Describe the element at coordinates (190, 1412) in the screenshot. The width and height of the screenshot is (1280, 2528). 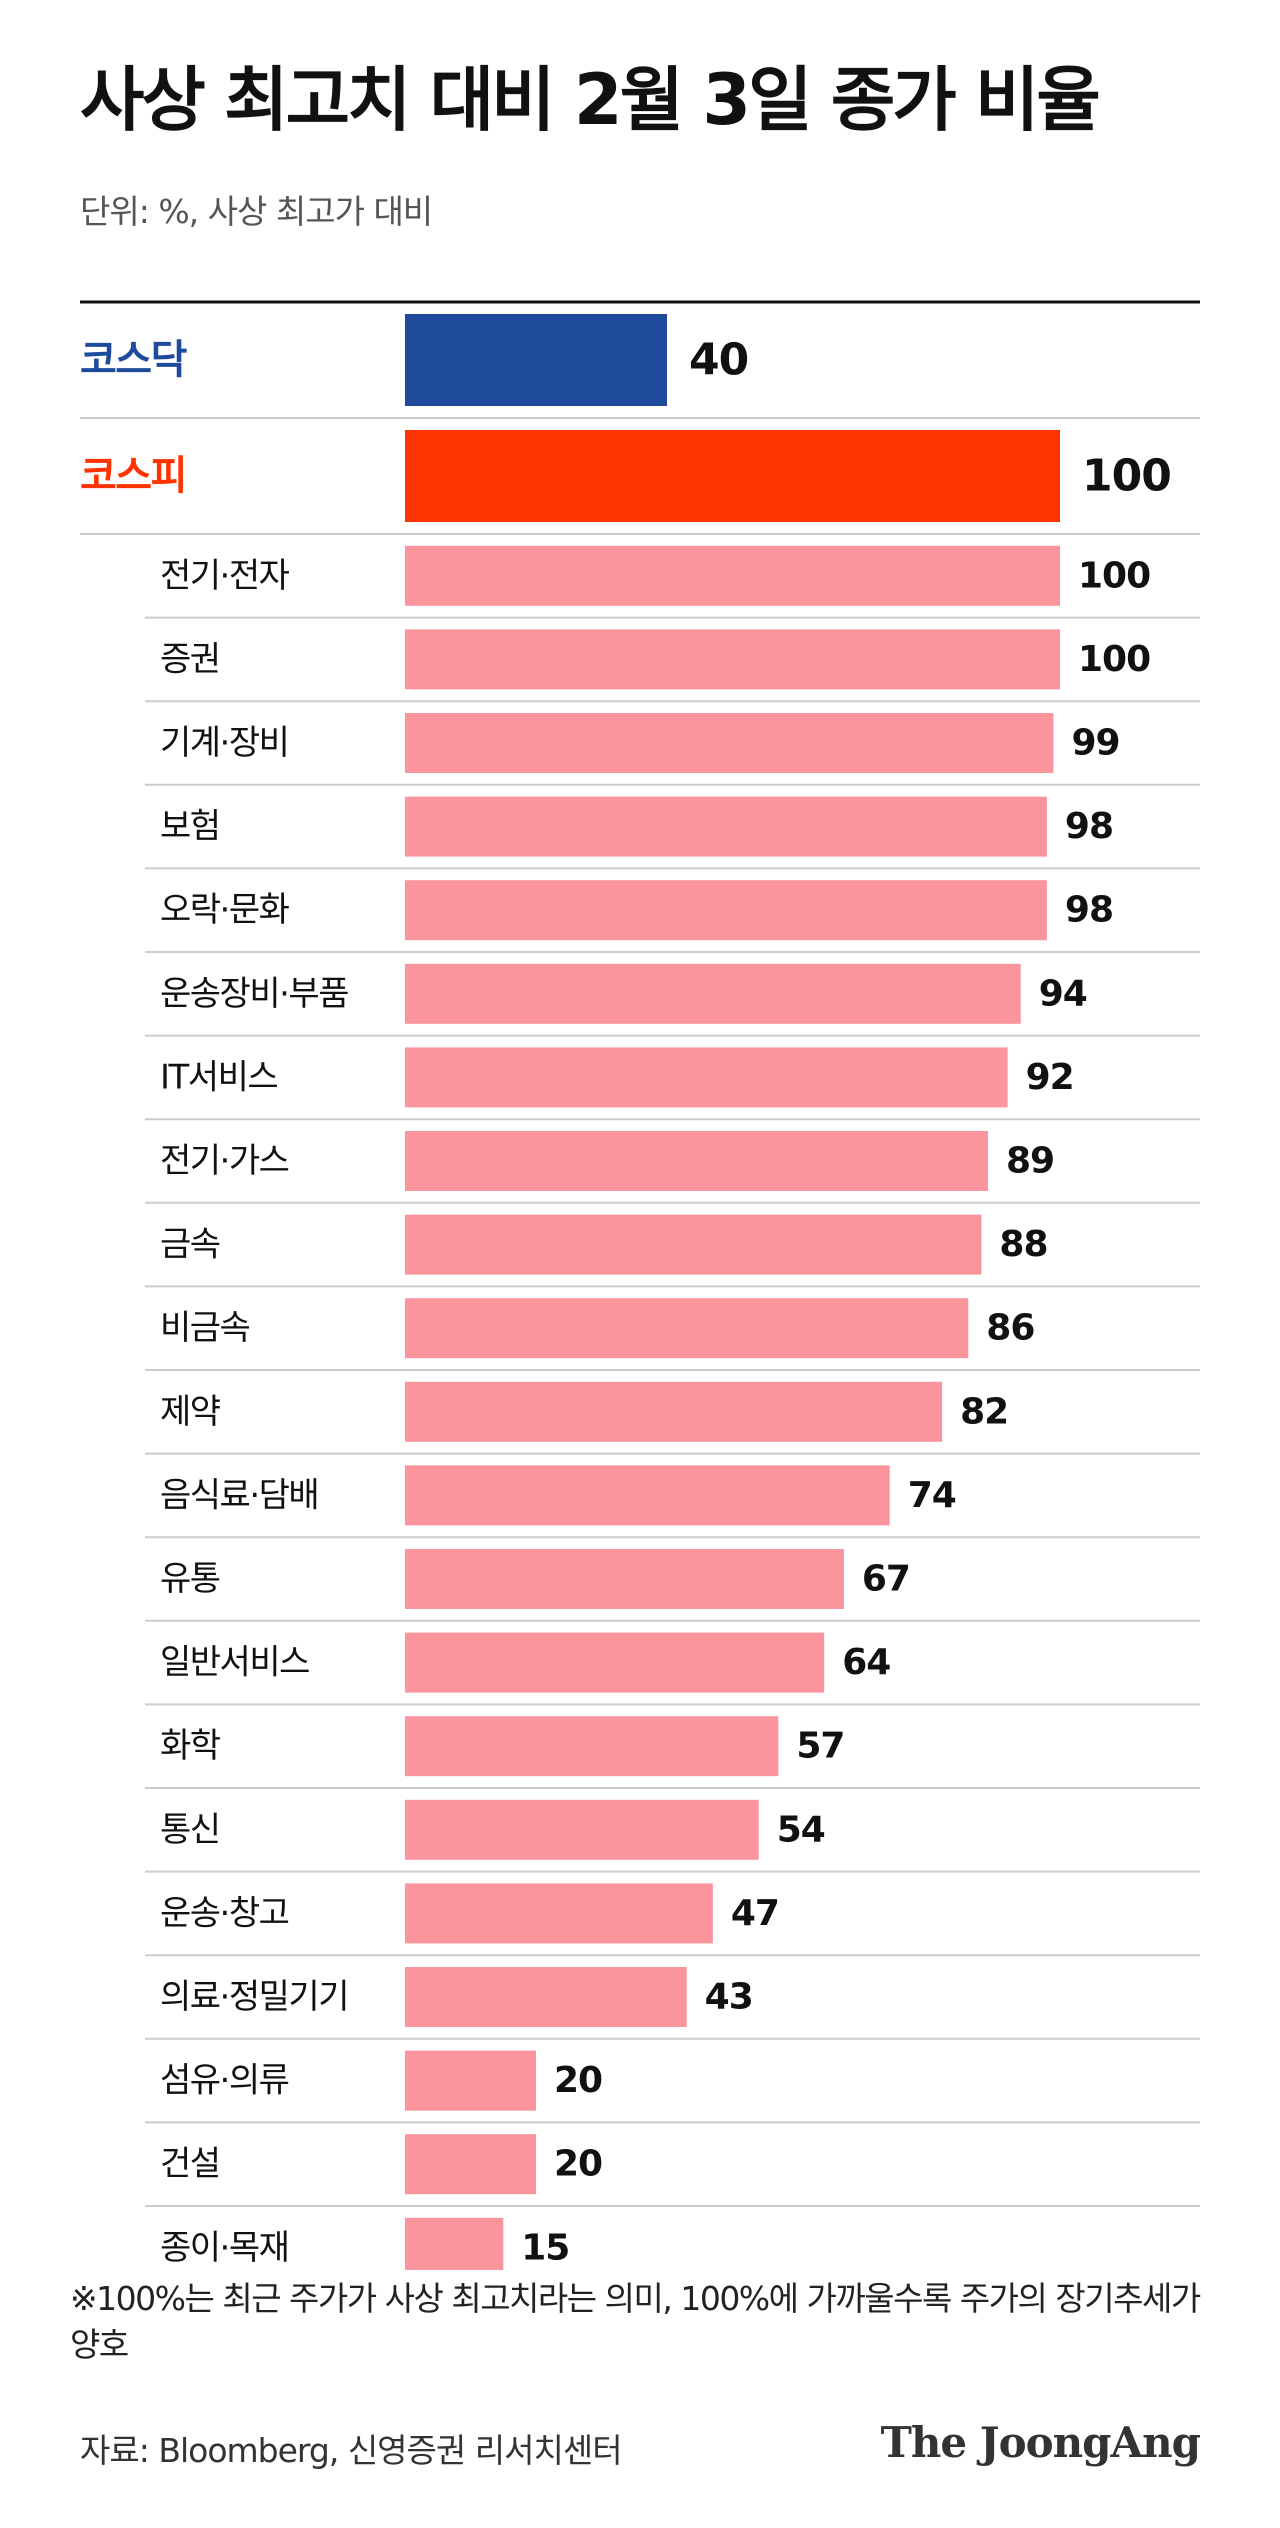
I see `category-label: 제약` at that location.